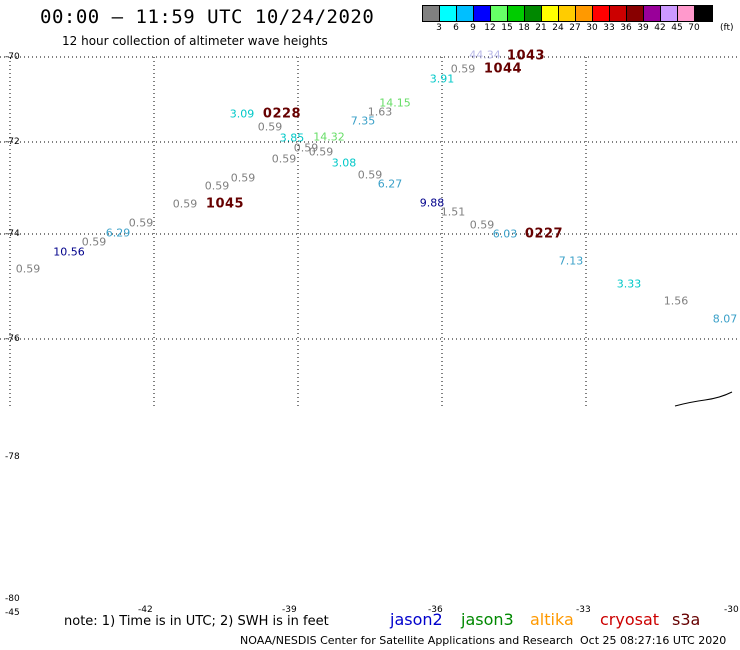  What do you see at coordinates (694, 28) in the screenshot?
I see `legend-label: 70` at bounding box center [694, 28].